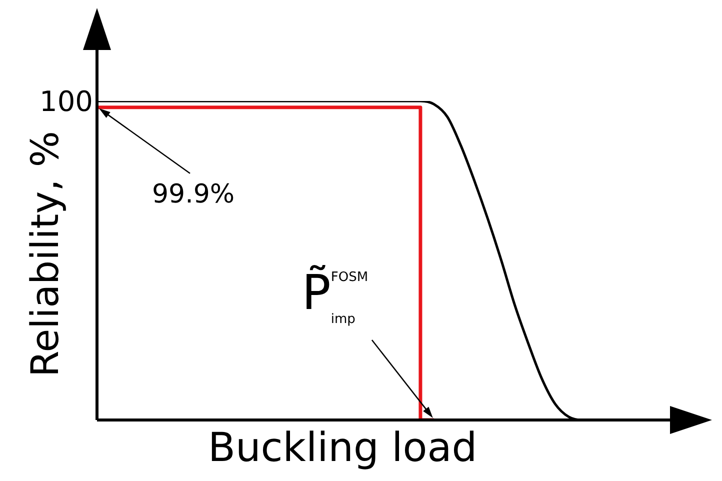  I want to click on x-axis-title: Buckling load, so click(343, 448).